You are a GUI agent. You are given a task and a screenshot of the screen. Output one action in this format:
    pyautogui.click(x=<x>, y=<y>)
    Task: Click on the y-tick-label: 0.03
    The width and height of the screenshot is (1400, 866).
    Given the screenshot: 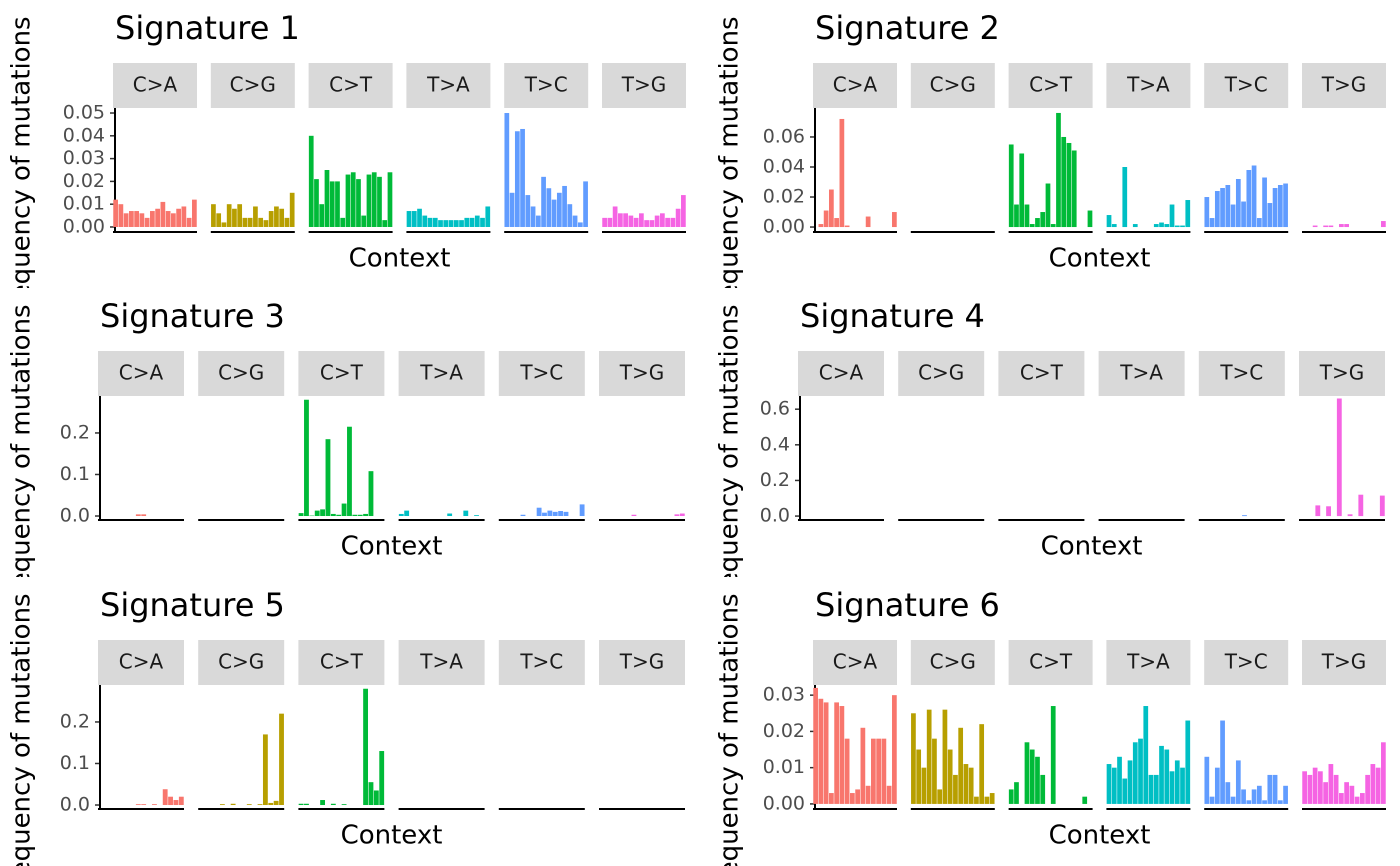 What is the action you would take?
    pyautogui.click(x=84, y=158)
    